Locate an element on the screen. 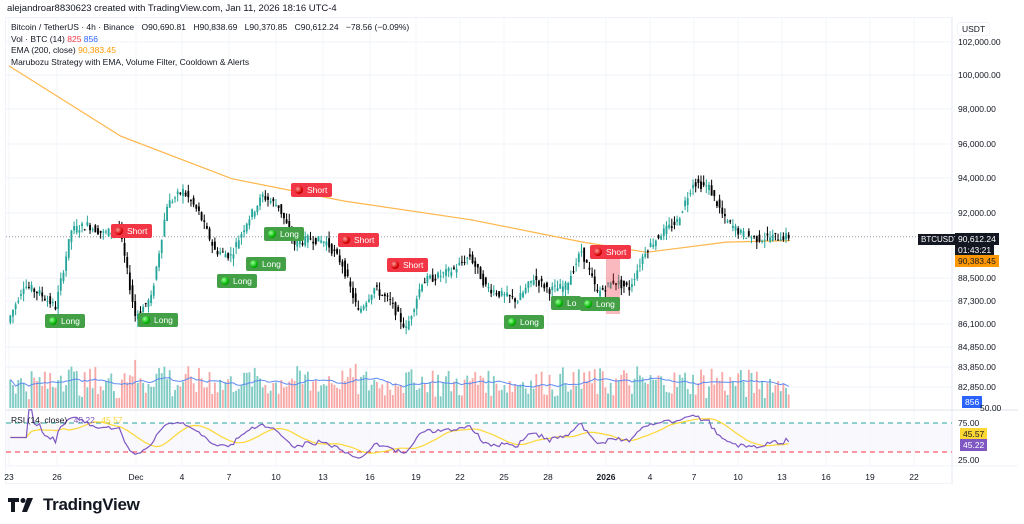  rsi-legend: RSI (14, close) 45.22 45.57 is located at coordinates (67, 420).